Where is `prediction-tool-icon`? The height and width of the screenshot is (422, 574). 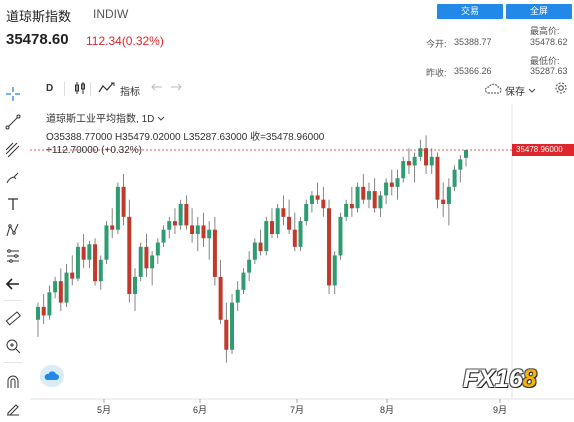 prediction-tool-icon is located at coordinates (13, 256).